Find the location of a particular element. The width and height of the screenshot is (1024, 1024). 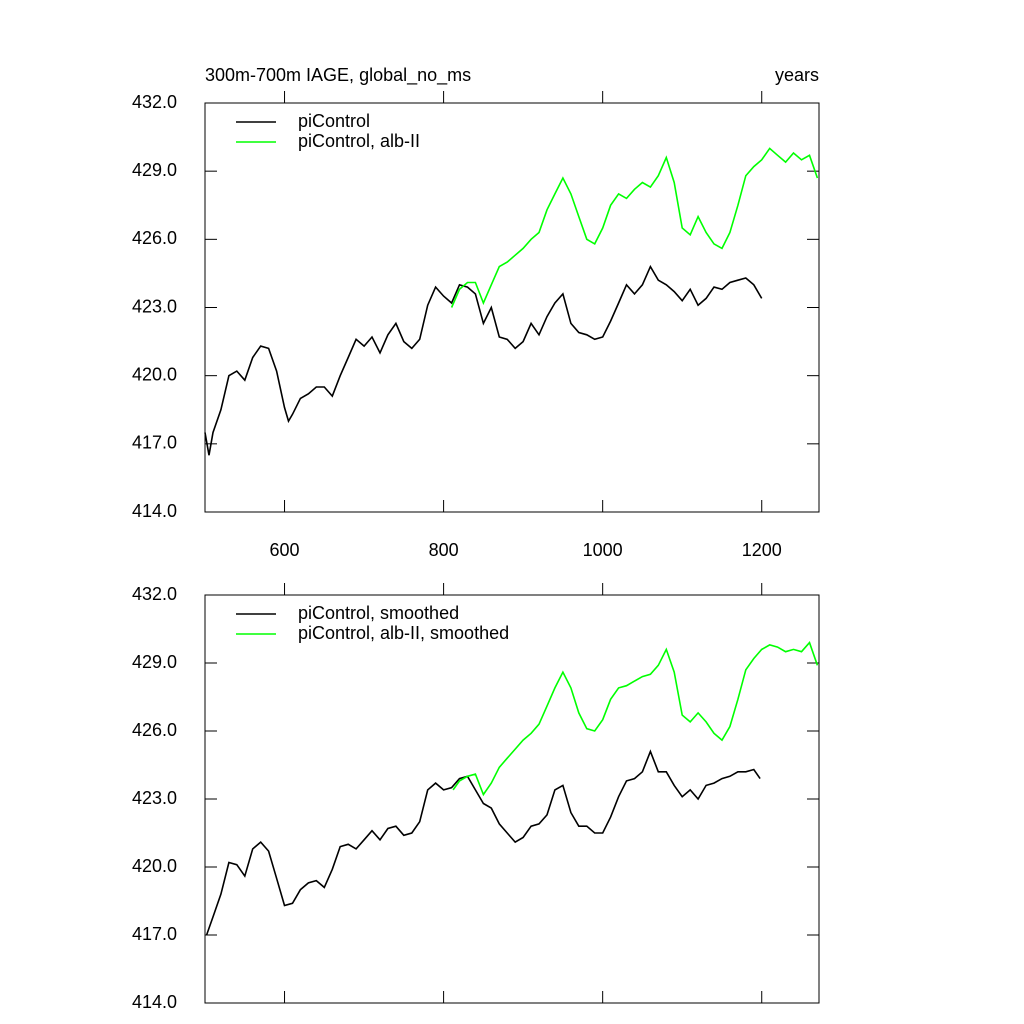

x-tick-label: 800 is located at coordinates (444, 550).